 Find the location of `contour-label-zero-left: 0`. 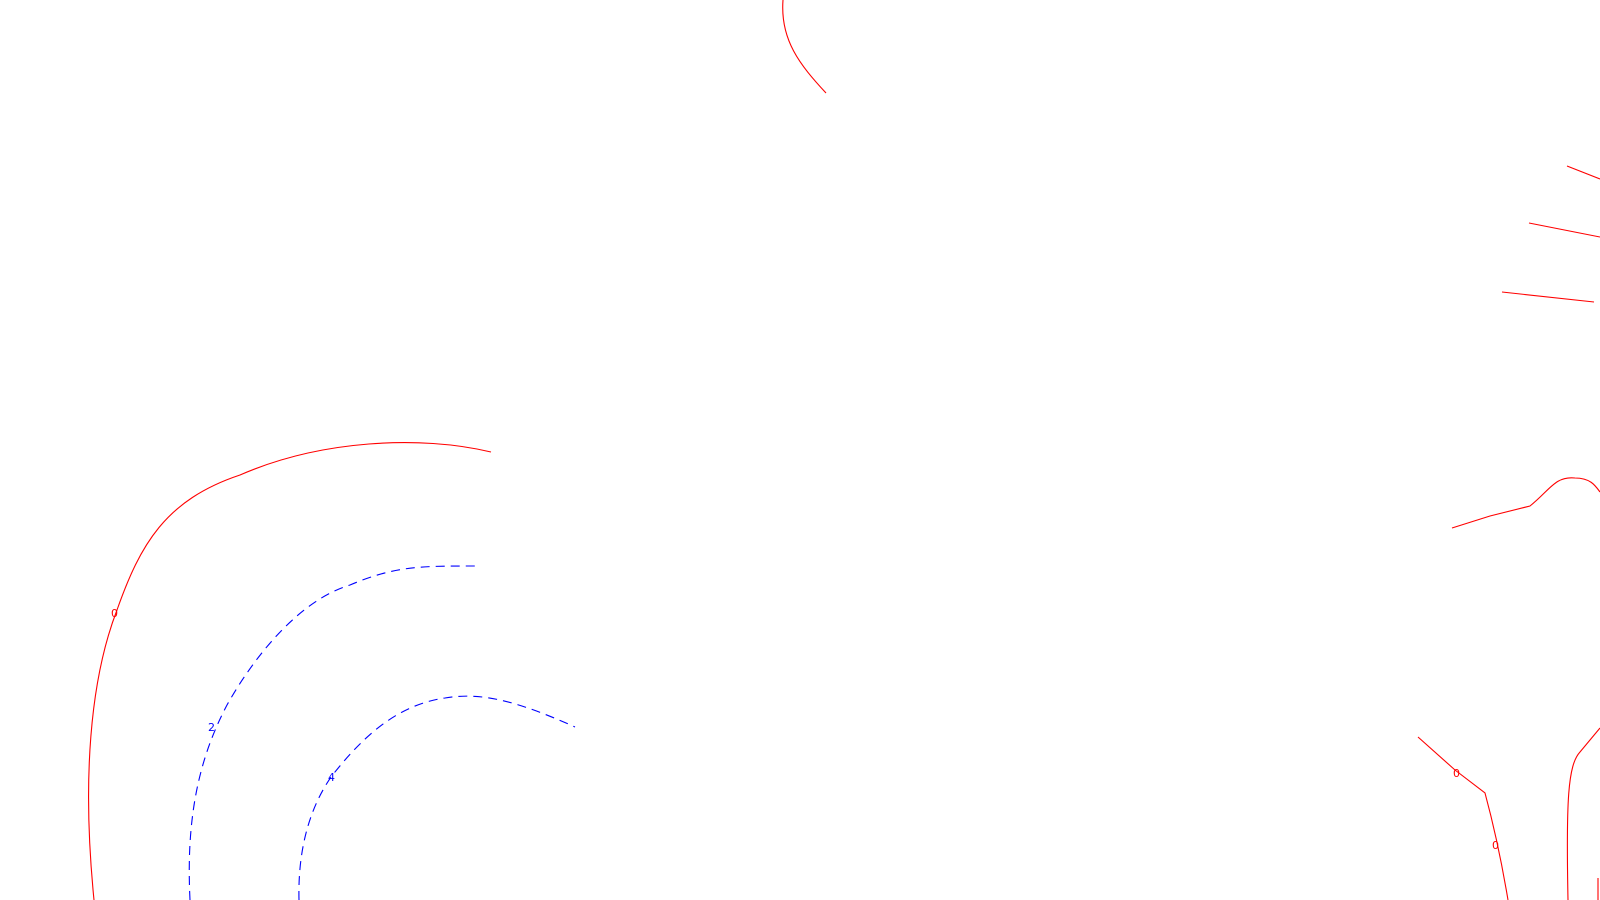

contour-label-zero-left: 0 is located at coordinates (114, 613).